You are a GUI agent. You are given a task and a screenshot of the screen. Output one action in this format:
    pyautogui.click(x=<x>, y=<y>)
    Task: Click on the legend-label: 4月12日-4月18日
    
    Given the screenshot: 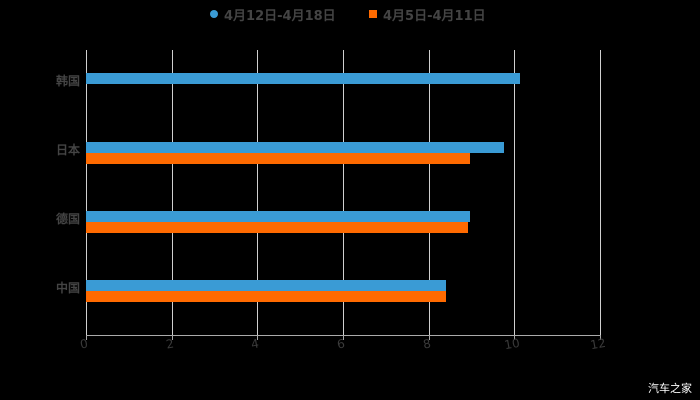 What is the action you would take?
    pyautogui.click(x=280, y=16)
    